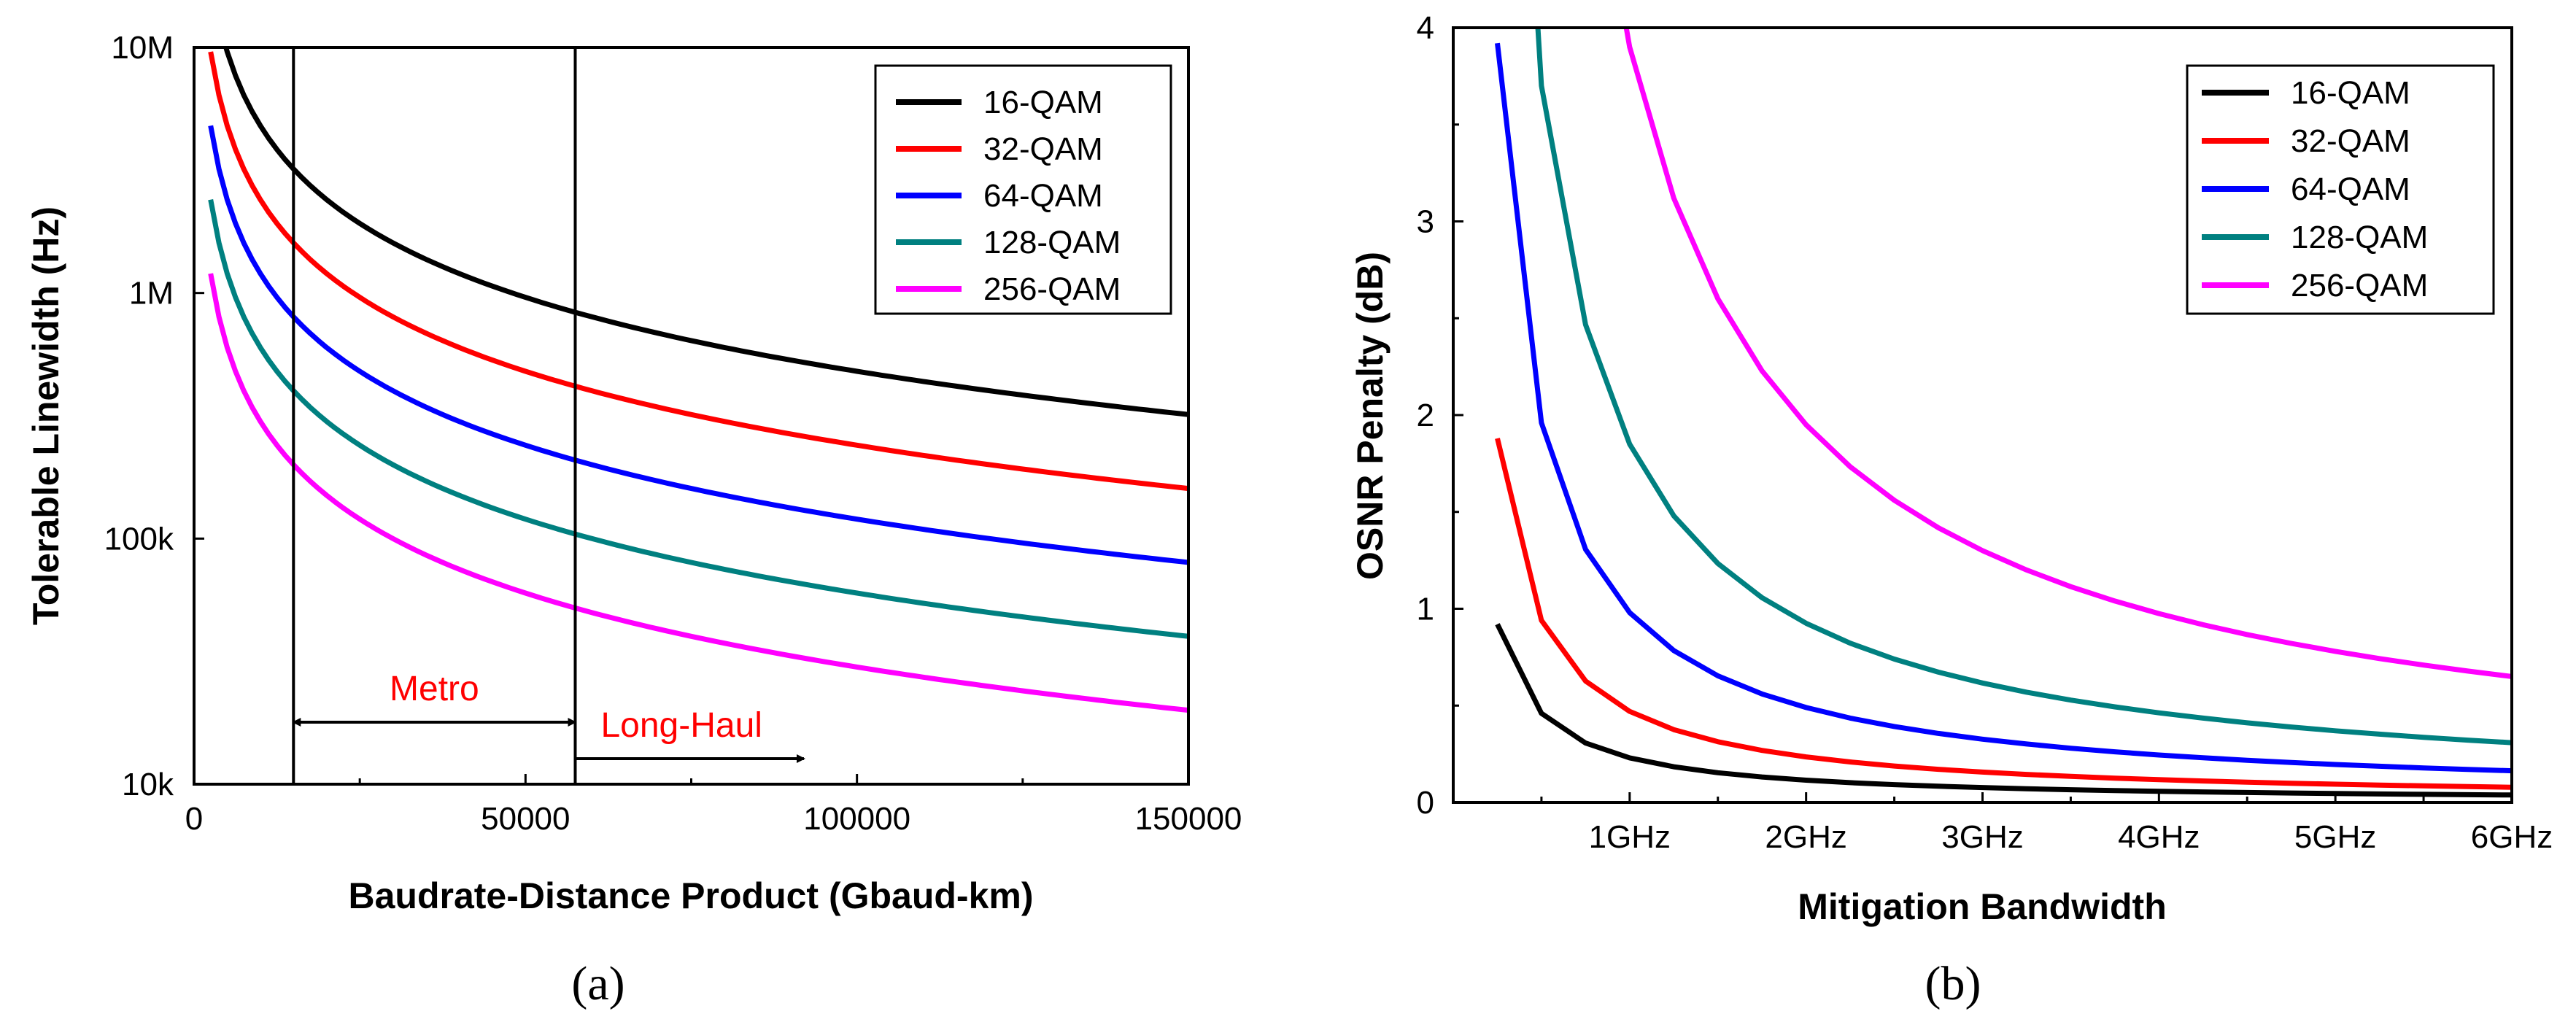 The height and width of the screenshot is (1022, 2576). Describe the element at coordinates (1425, 803) in the screenshot. I see `y-tick-label-b: 0` at that location.